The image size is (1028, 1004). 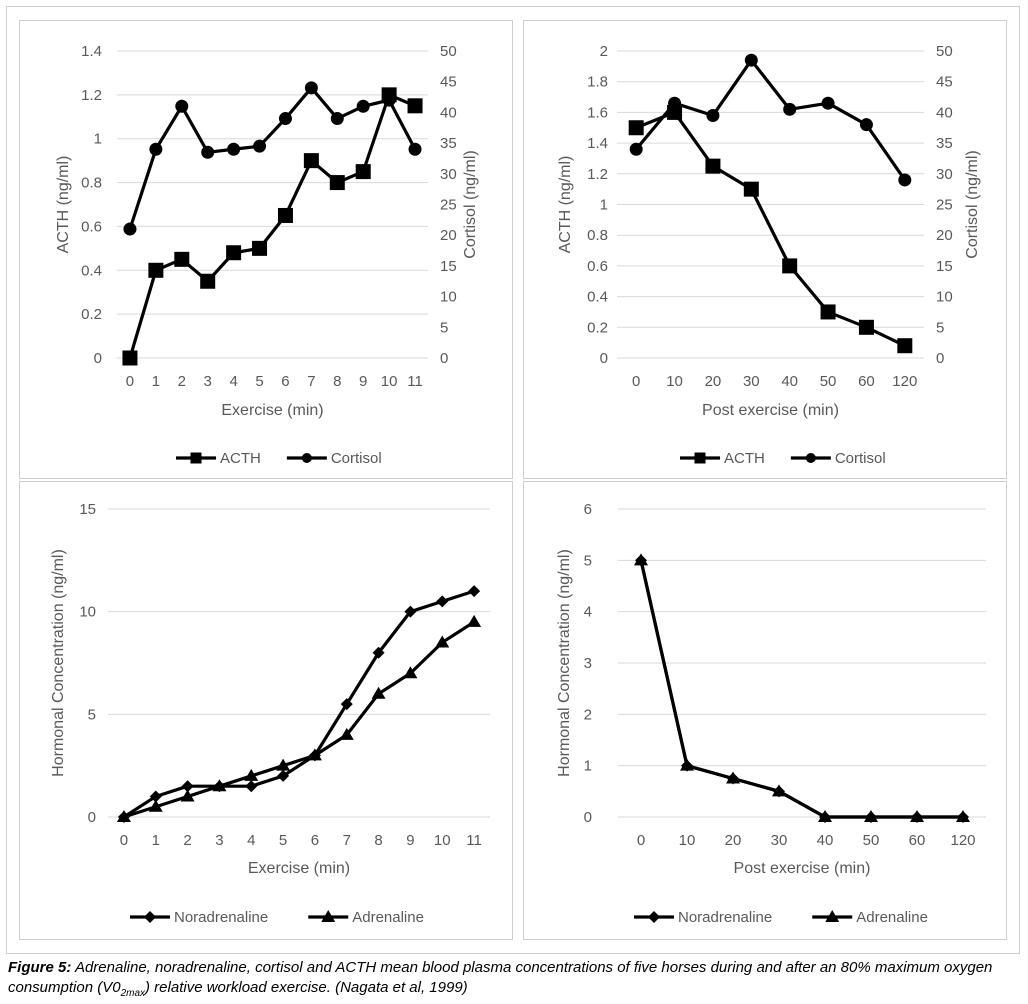 I want to click on gridlines, so click(x=802, y=663).